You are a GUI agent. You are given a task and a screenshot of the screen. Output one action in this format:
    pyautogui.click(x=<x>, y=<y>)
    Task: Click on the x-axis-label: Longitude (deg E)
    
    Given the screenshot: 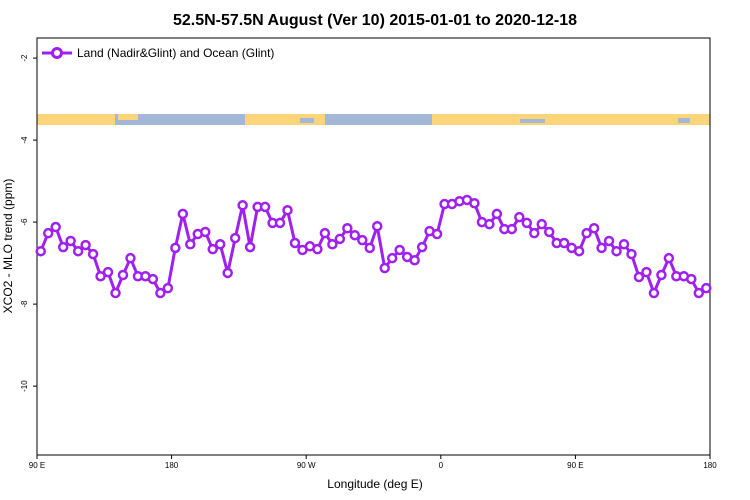 What is the action you would take?
    pyautogui.click(x=374, y=484)
    